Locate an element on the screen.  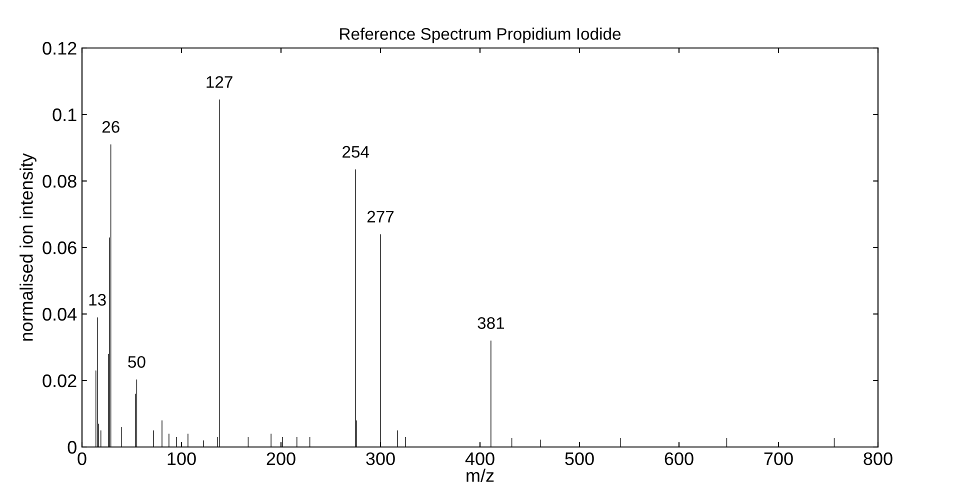
x-tick-label: 400 is located at coordinates (479, 459).